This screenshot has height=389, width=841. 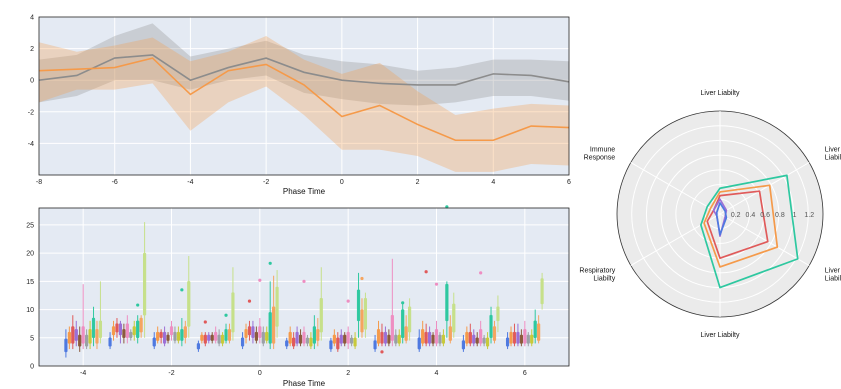 What do you see at coordinates (32, 49) in the screenshot?
I see `line-y-tick-label: 2` at bounding box center [32, 49].